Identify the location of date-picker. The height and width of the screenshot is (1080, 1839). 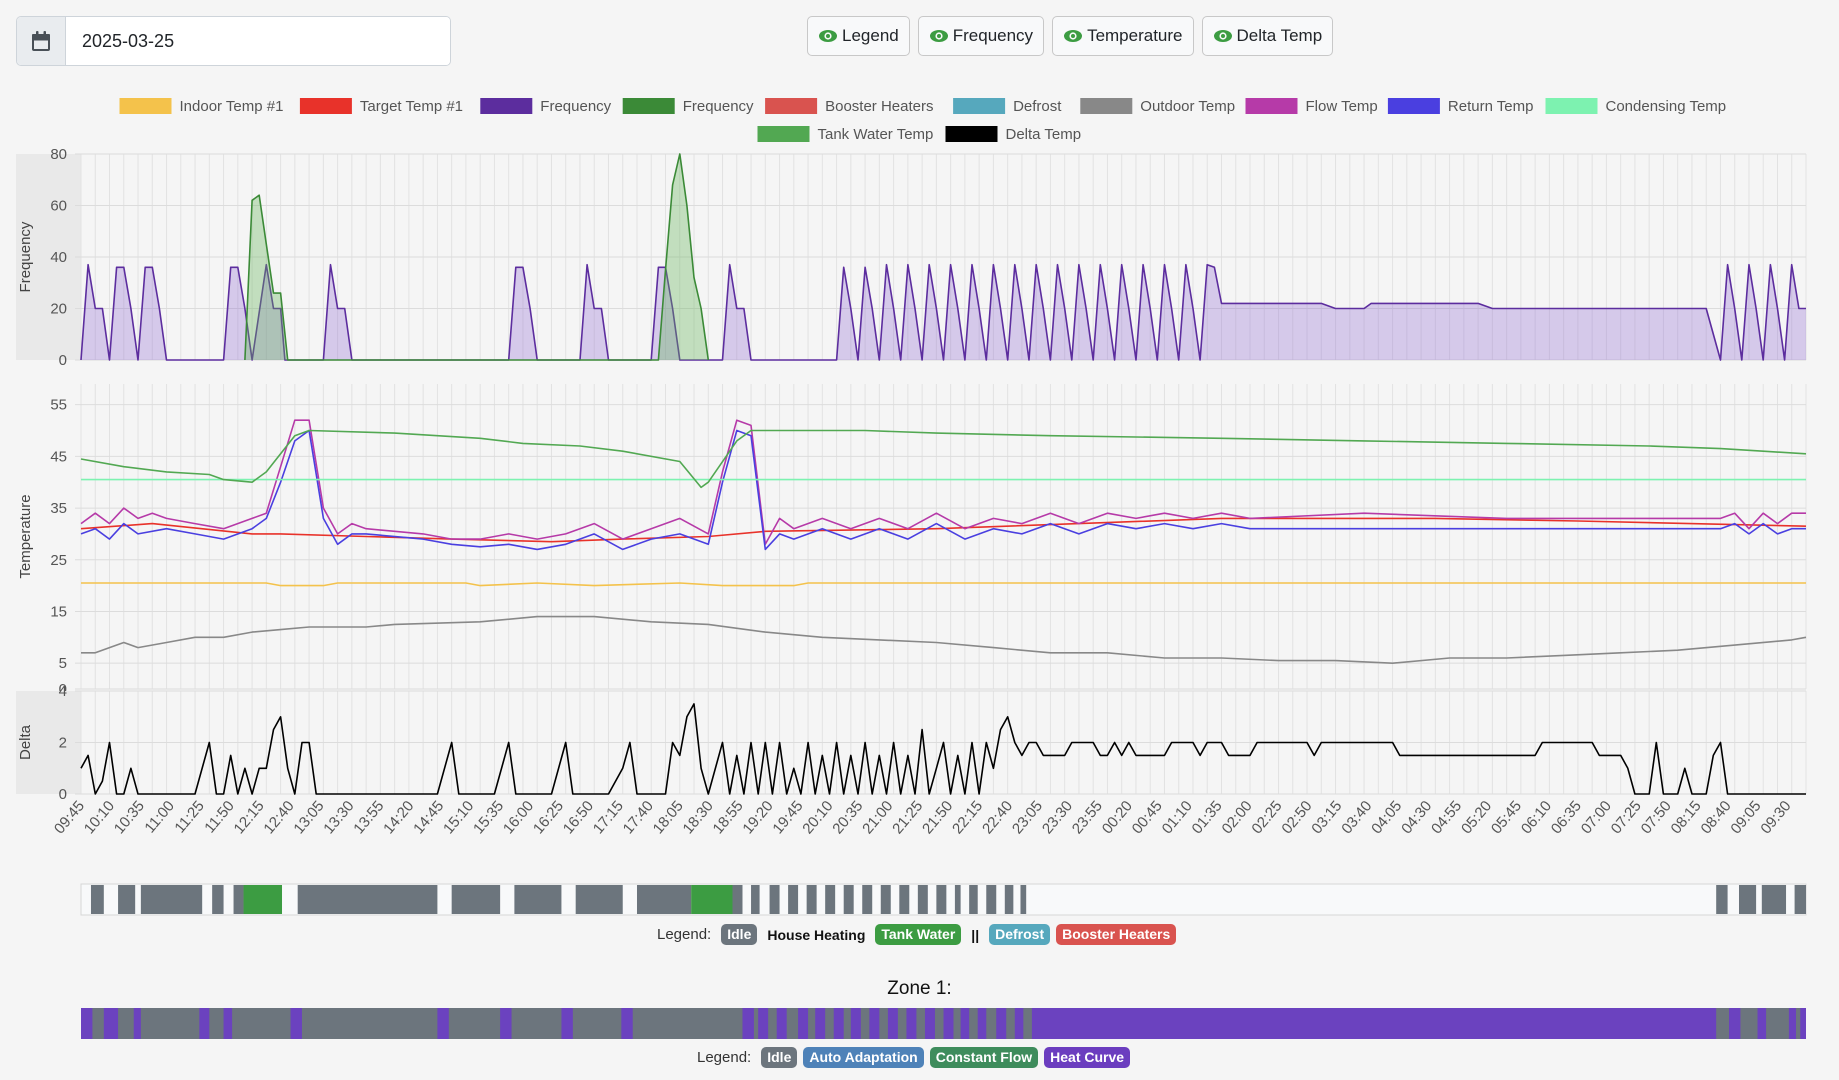
(233, 41).